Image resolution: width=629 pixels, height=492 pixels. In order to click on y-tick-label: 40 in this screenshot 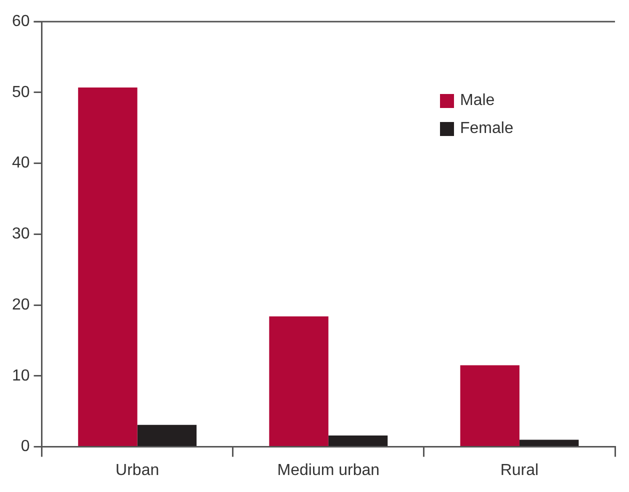, I will do `click(21, 163)`.